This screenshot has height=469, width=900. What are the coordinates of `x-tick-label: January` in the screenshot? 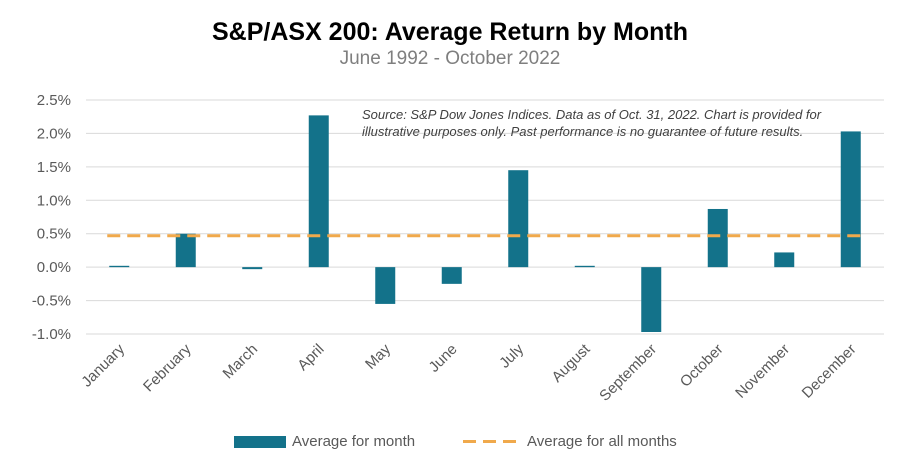 It's located at (103, 365).